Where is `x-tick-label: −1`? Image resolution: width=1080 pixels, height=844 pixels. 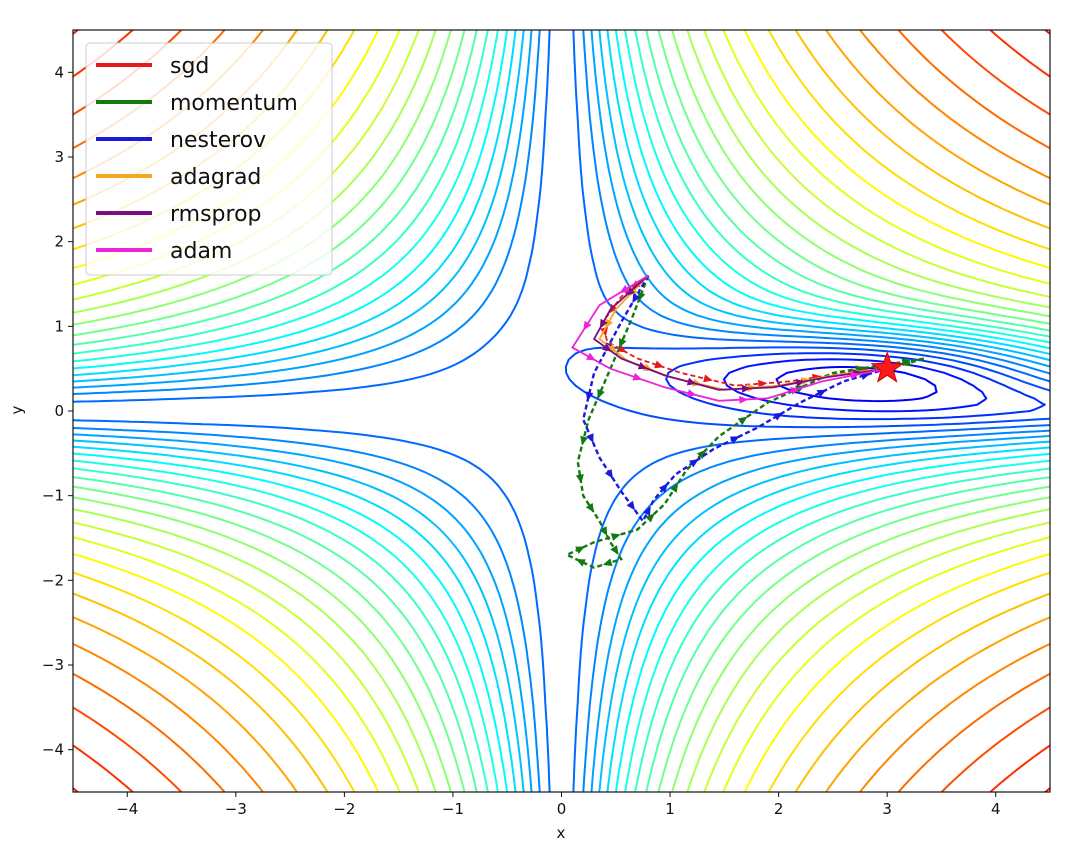
x-tick-label: −1 is located at coordinates (453, 809).